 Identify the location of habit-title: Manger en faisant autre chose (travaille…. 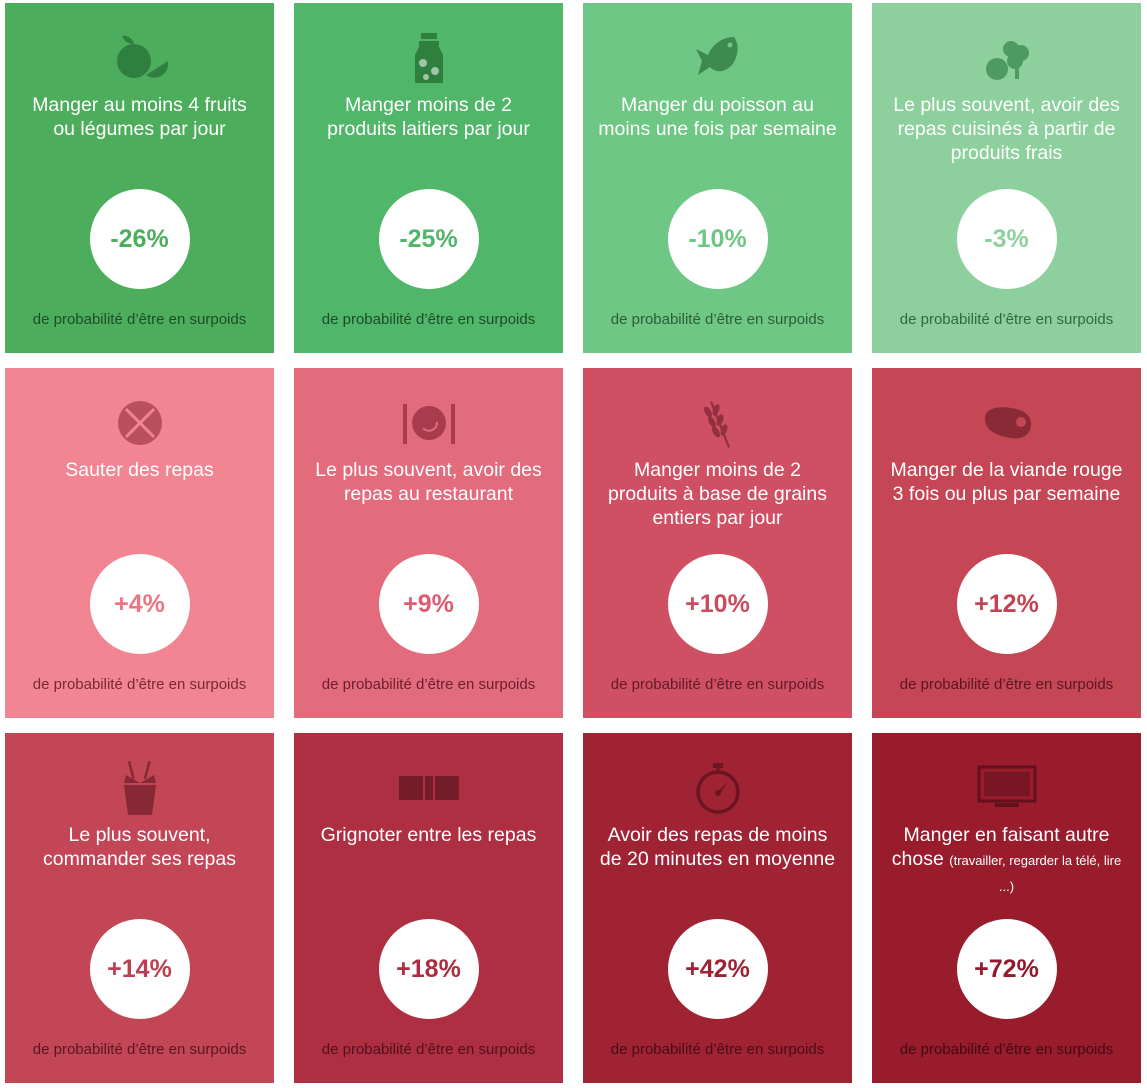
(1006, 859).